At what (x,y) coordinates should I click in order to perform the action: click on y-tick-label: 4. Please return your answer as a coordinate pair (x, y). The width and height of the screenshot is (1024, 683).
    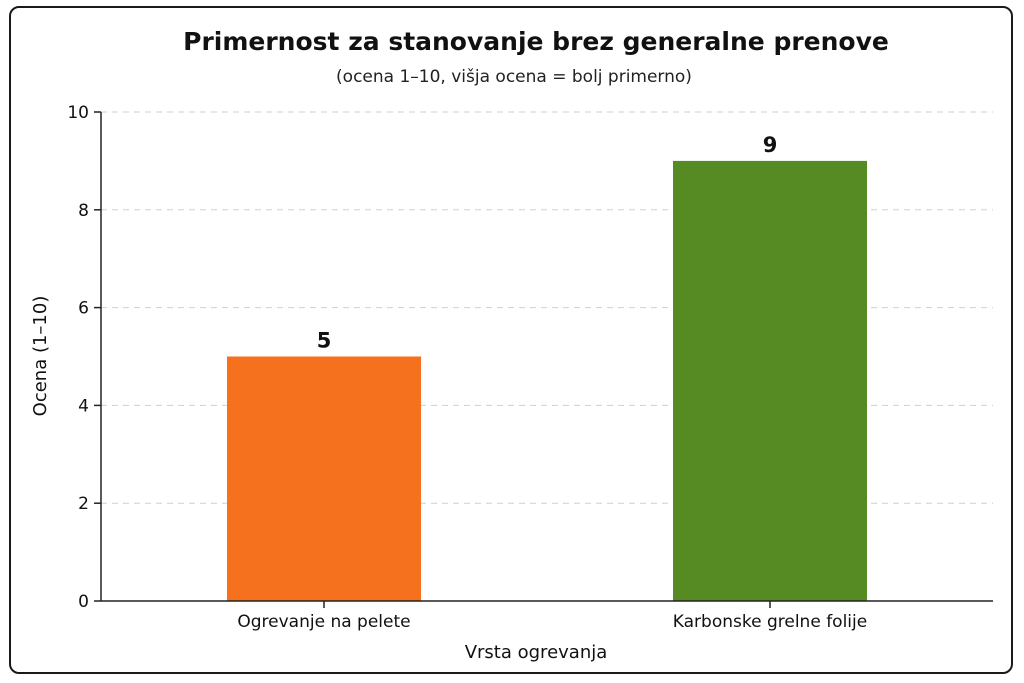
    Looking at the image, I should click on (83, 406).